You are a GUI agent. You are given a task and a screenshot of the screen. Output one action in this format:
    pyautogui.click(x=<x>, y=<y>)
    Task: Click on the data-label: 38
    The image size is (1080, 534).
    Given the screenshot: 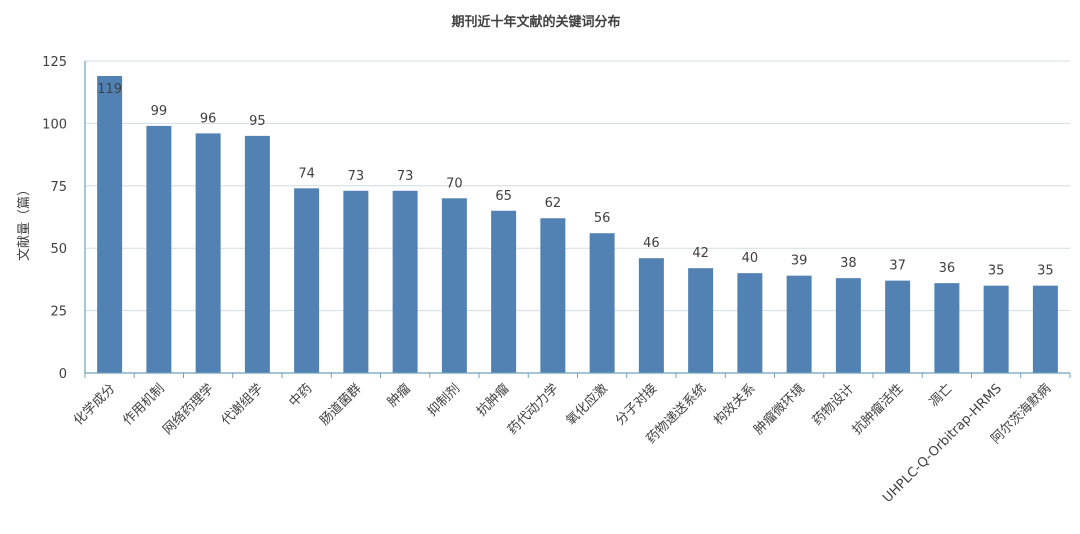 What is the action you would take?
    pyautogui.click(x=848, y=263)
    